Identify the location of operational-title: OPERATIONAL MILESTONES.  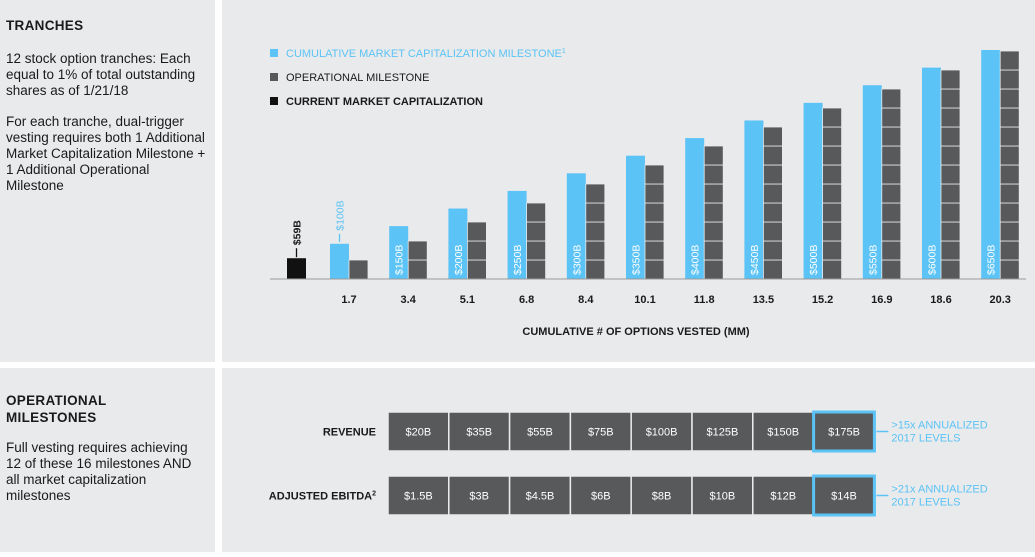
(56, 409).